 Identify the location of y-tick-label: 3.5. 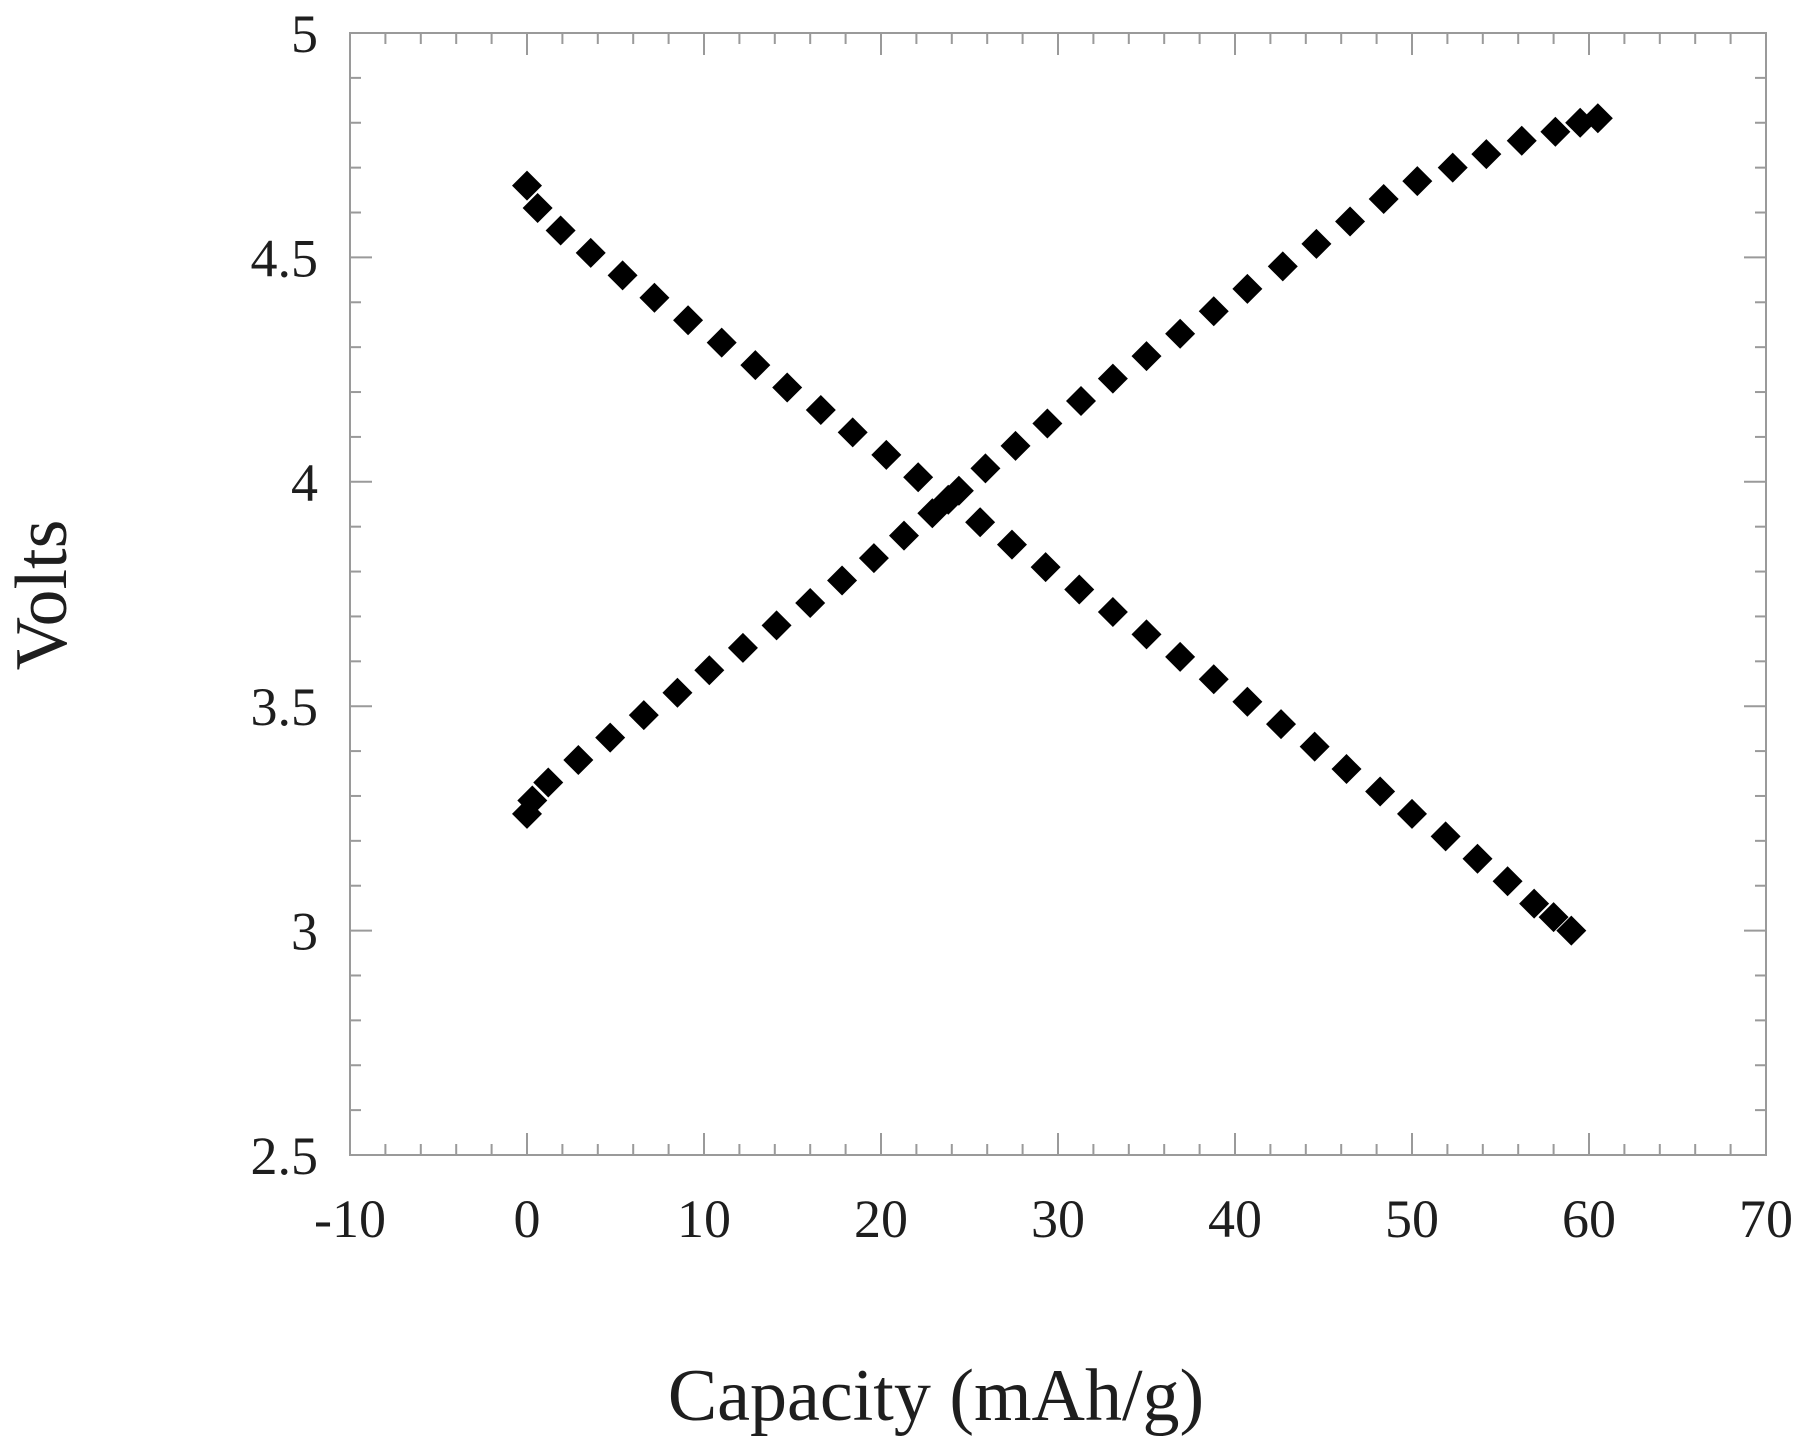
(285, 707).